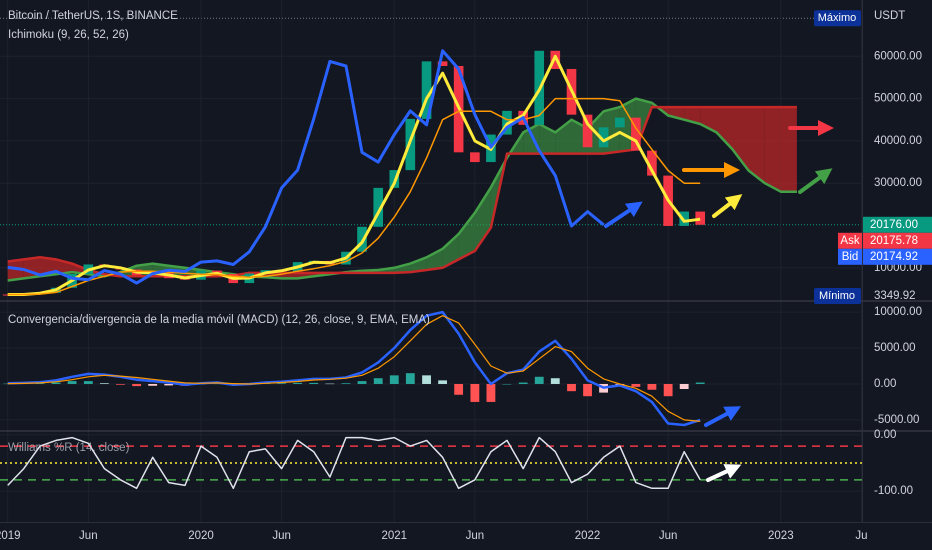 The width and height of the screenshot is (932, 550). What do you see at coordinates (894, 241) in the screenshot?
I see `price-tag-value: 20175.78` at bounding box center [894, 241].